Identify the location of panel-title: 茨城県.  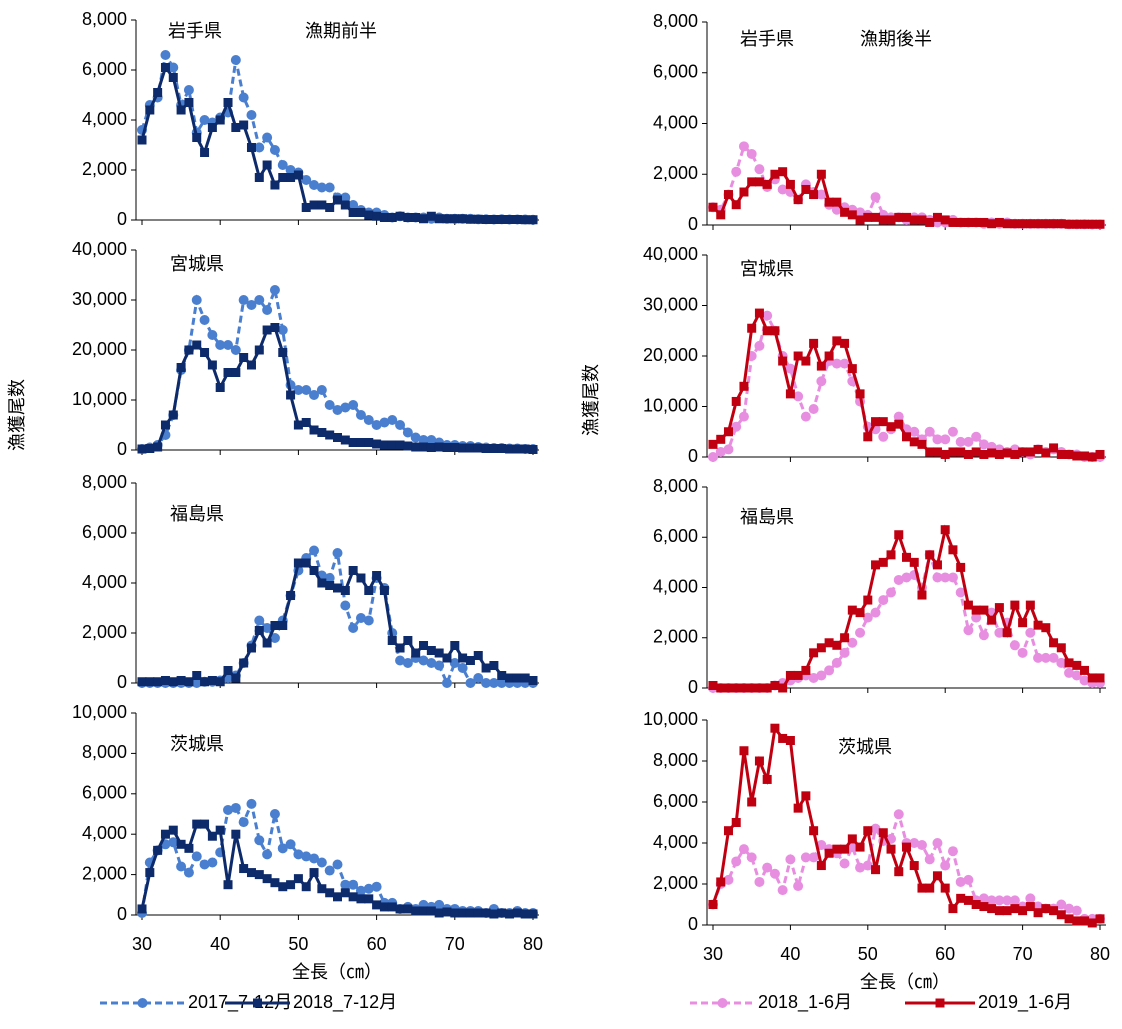
(197, 744).